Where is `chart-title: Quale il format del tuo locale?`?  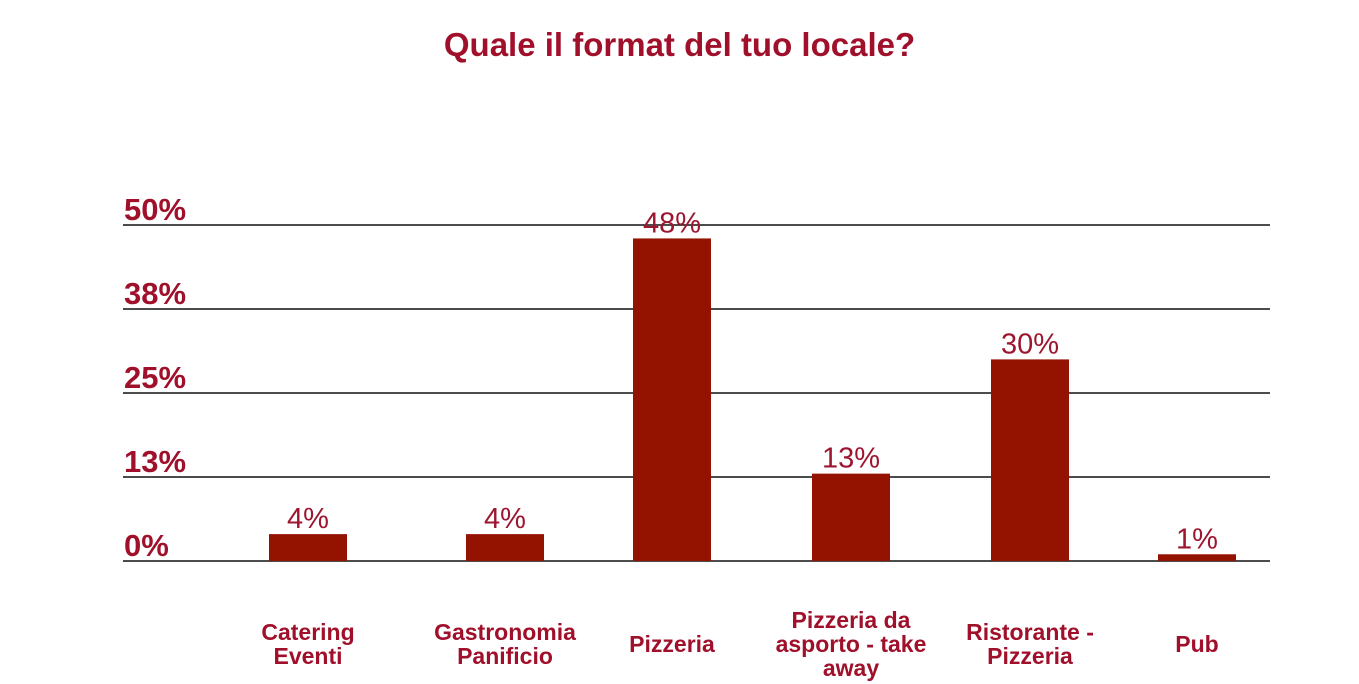 chart-title: Quale il format del tuo locale? is located at coordinates (679, 44).